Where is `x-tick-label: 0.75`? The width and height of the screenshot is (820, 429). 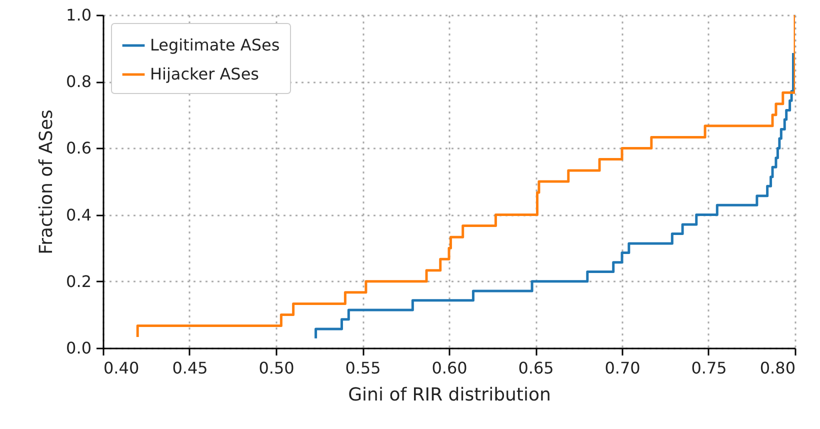
x-tick-label: 0.75 is located at coordinates (709, 368).